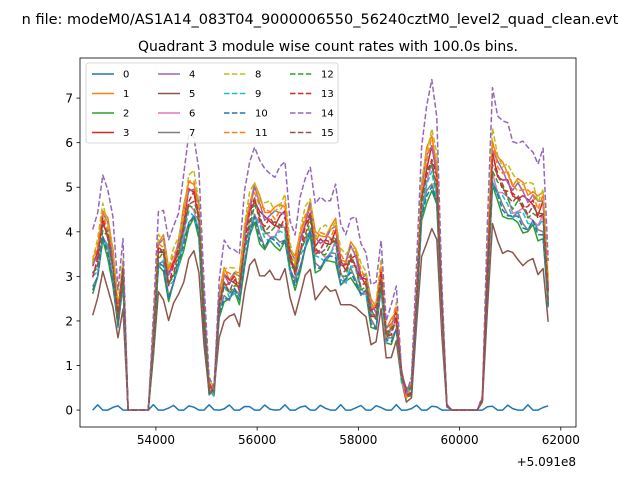  Describe the element at coordinates (257, 440) in the screenshot. I see `x-tick-label: 56000` at that location.